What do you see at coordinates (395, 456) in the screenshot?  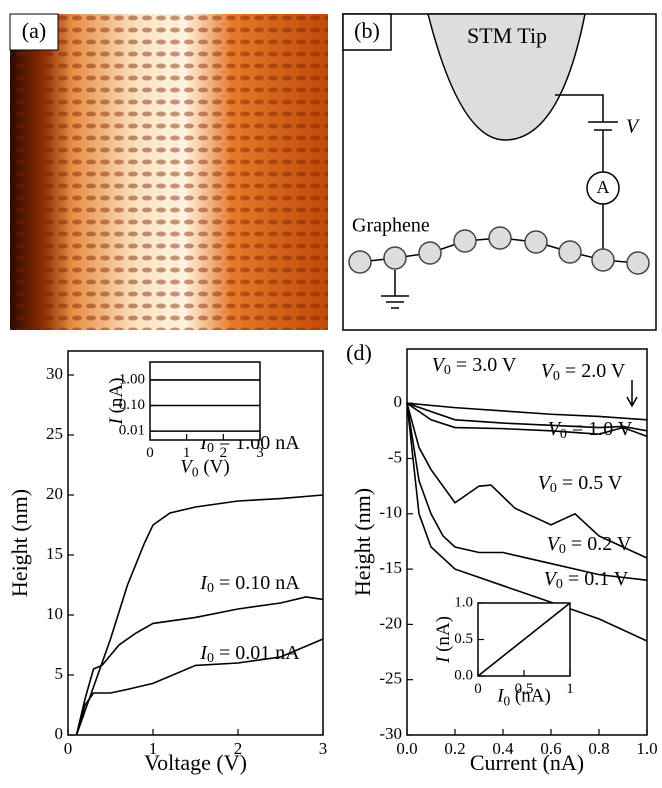 I see `y-tick-label: -5` at bounding box center [395, 456].